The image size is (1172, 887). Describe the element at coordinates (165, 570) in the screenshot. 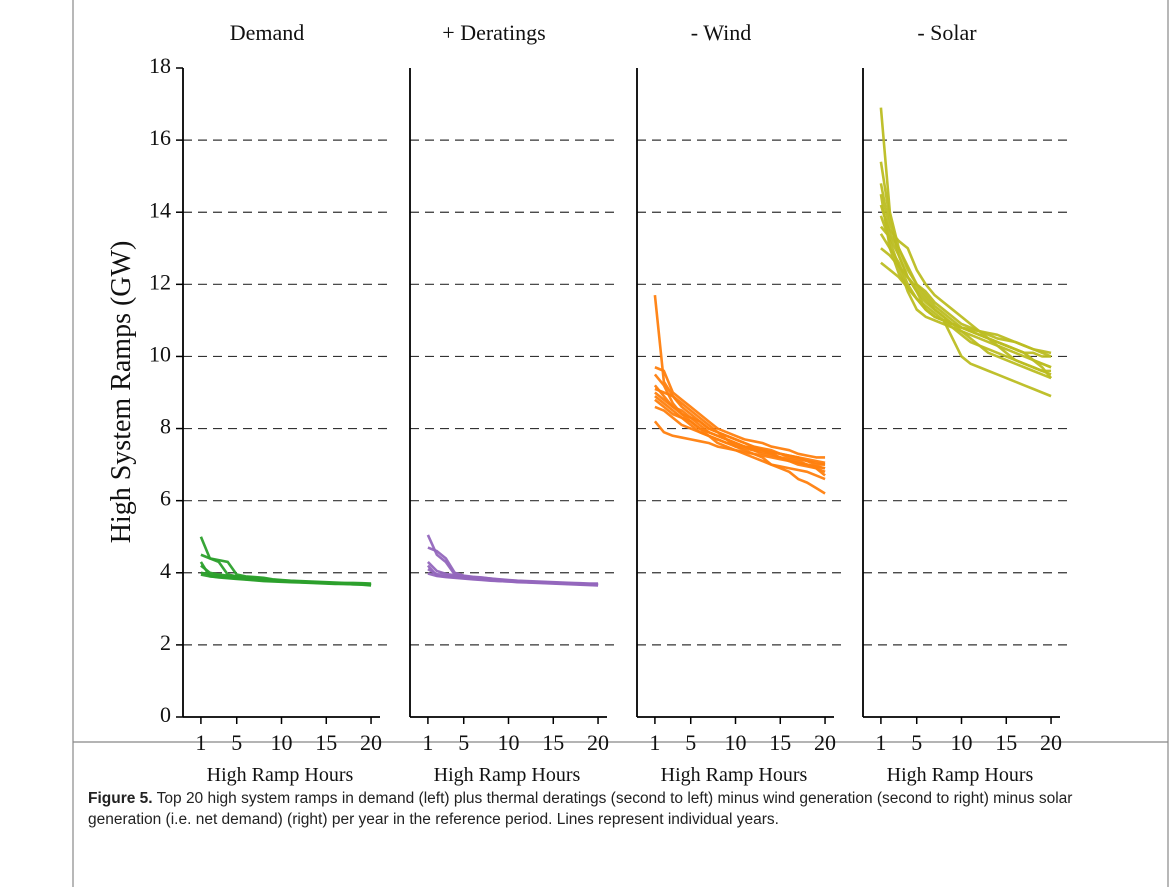

I see `y-tick-label: 4` at that location.